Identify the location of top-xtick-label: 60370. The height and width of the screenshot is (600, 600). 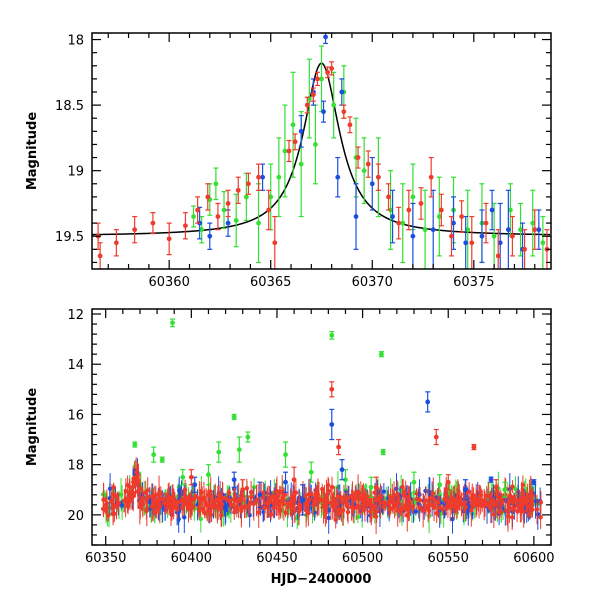
(372, 282).